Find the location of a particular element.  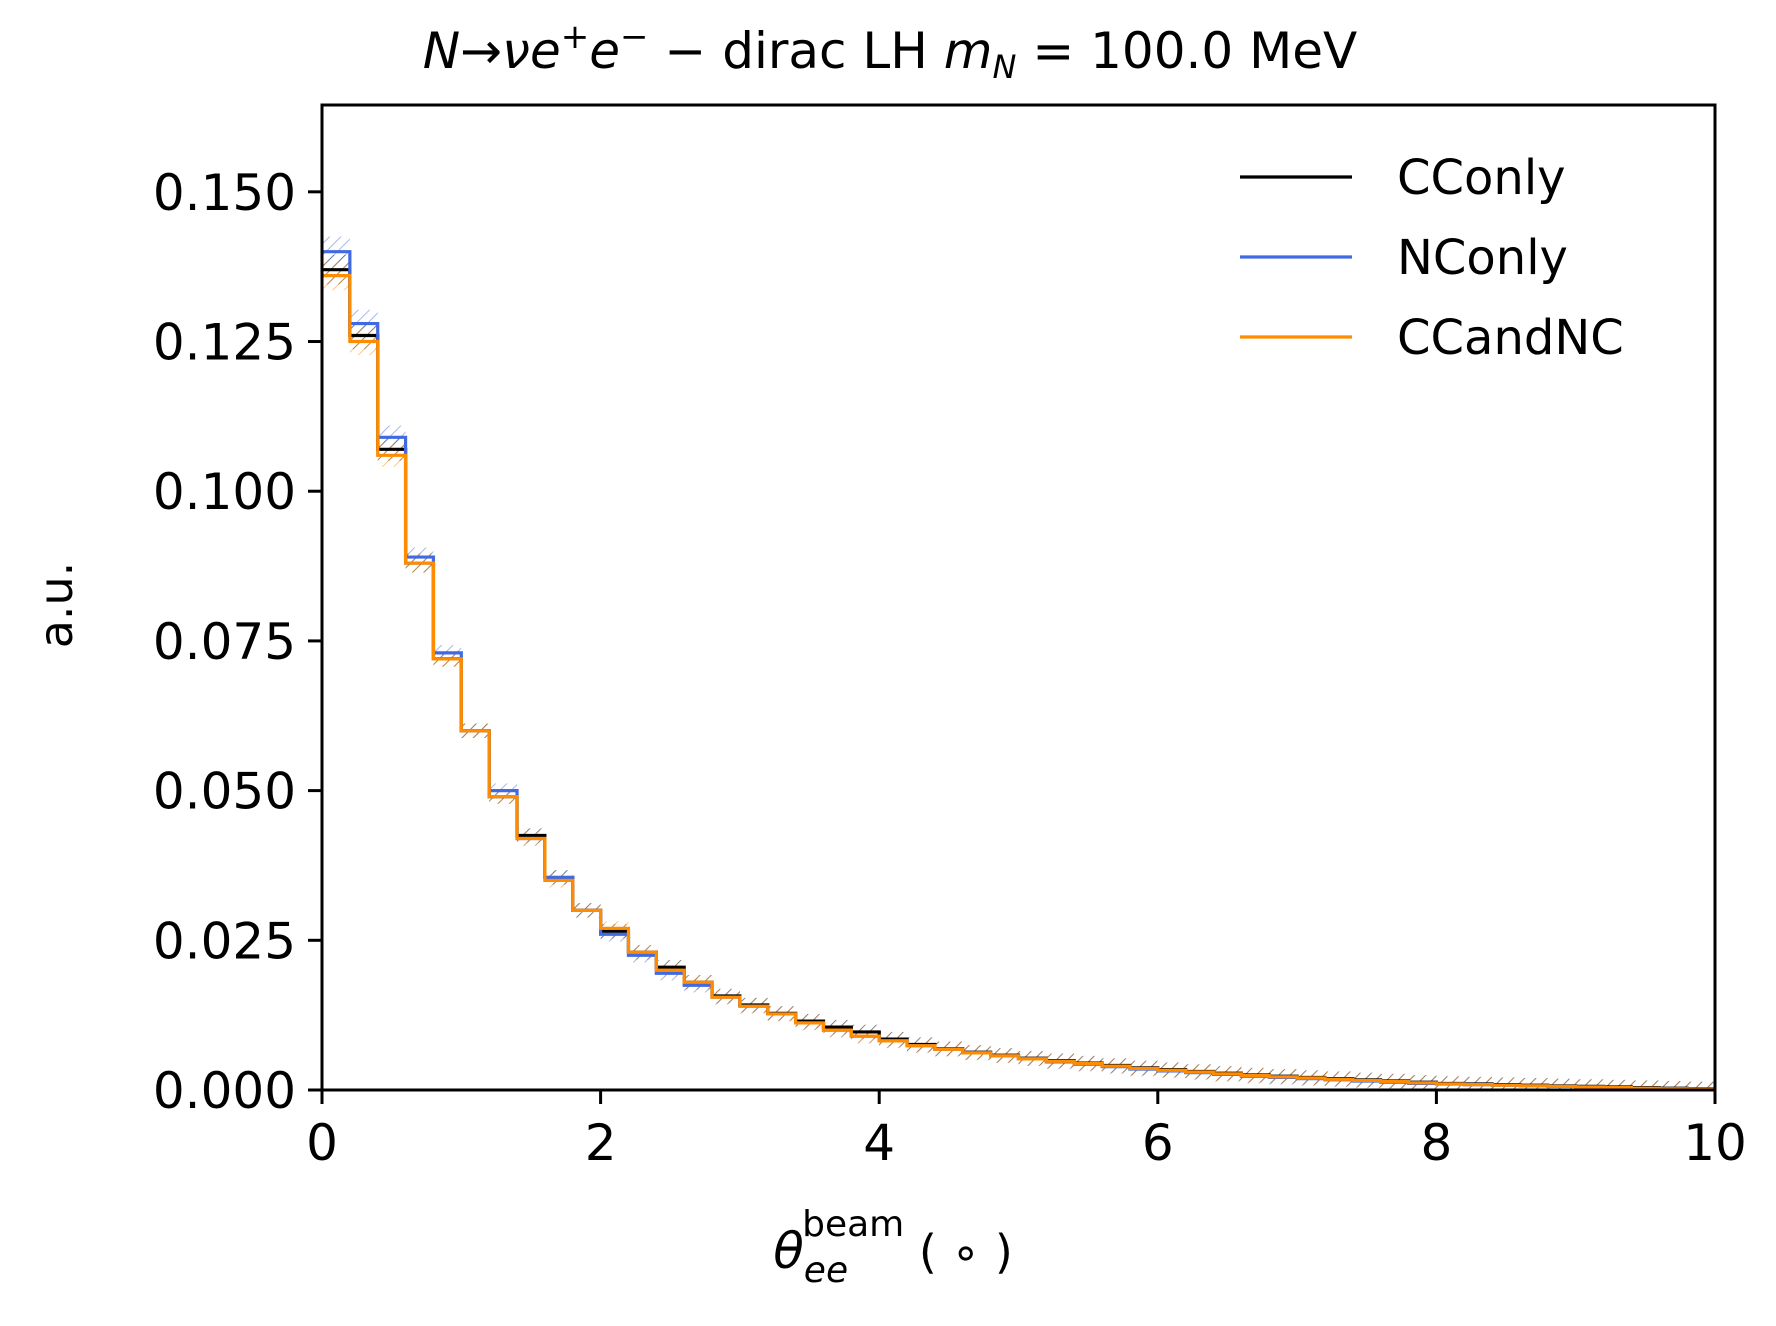

x-axis-ticks: 0 2 4 6 8 10 is located at coordinates (1026, 1131).